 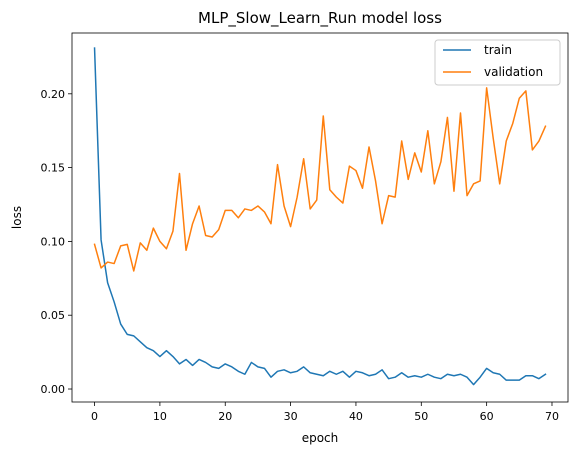 What do you see at coordinates (291, 416) in the screenshot?
I see `x-tick-label: 30` at bounding box center [291, 416].